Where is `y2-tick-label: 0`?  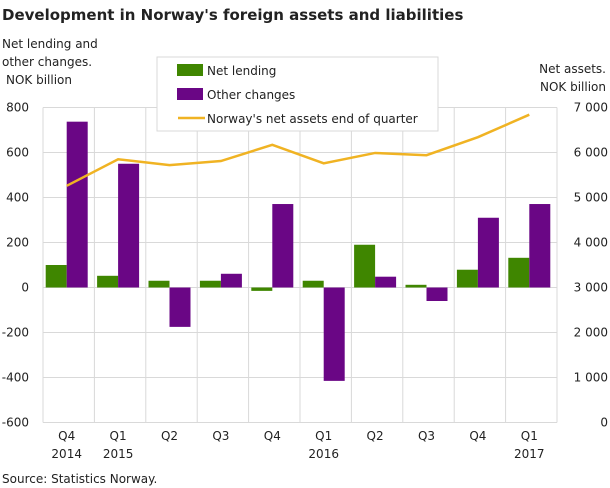 y2-tick-label: 0 is located at coordinates (604, 423).